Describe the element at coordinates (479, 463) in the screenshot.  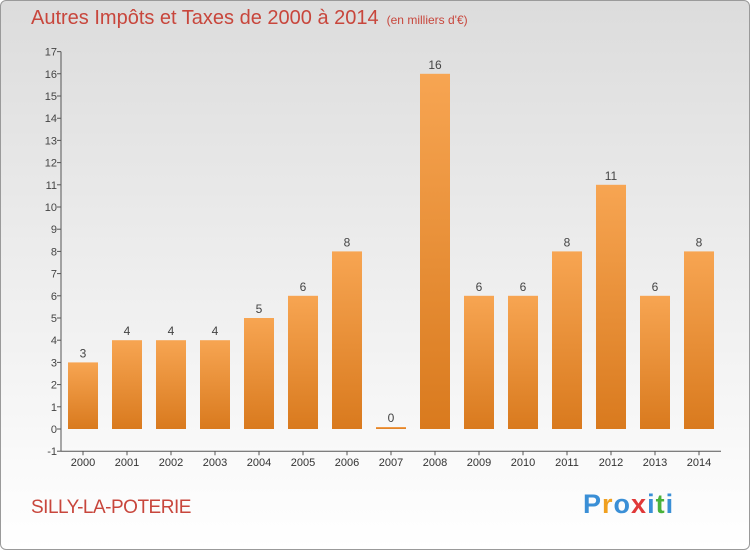
I see `x-tick-label-2009: 2009` at that location.